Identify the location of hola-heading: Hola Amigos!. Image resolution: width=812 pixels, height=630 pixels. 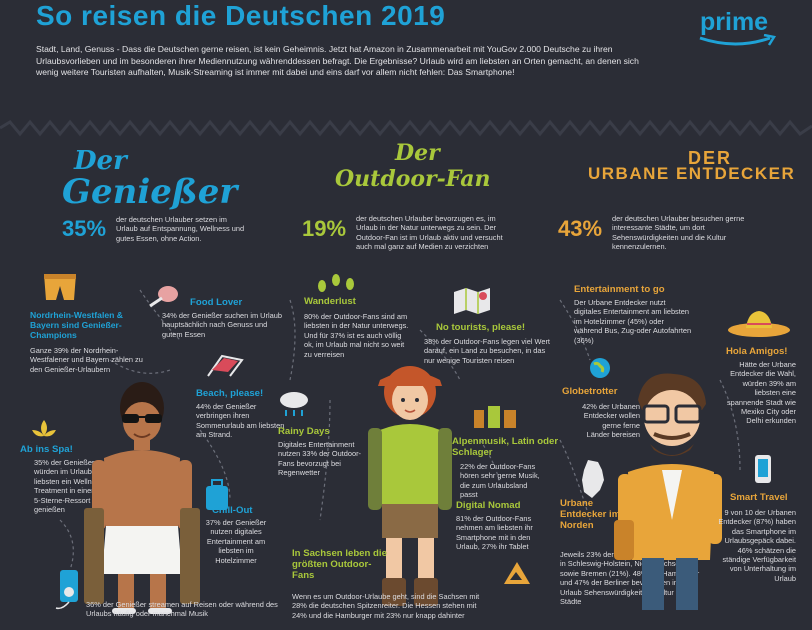
(757, 351).